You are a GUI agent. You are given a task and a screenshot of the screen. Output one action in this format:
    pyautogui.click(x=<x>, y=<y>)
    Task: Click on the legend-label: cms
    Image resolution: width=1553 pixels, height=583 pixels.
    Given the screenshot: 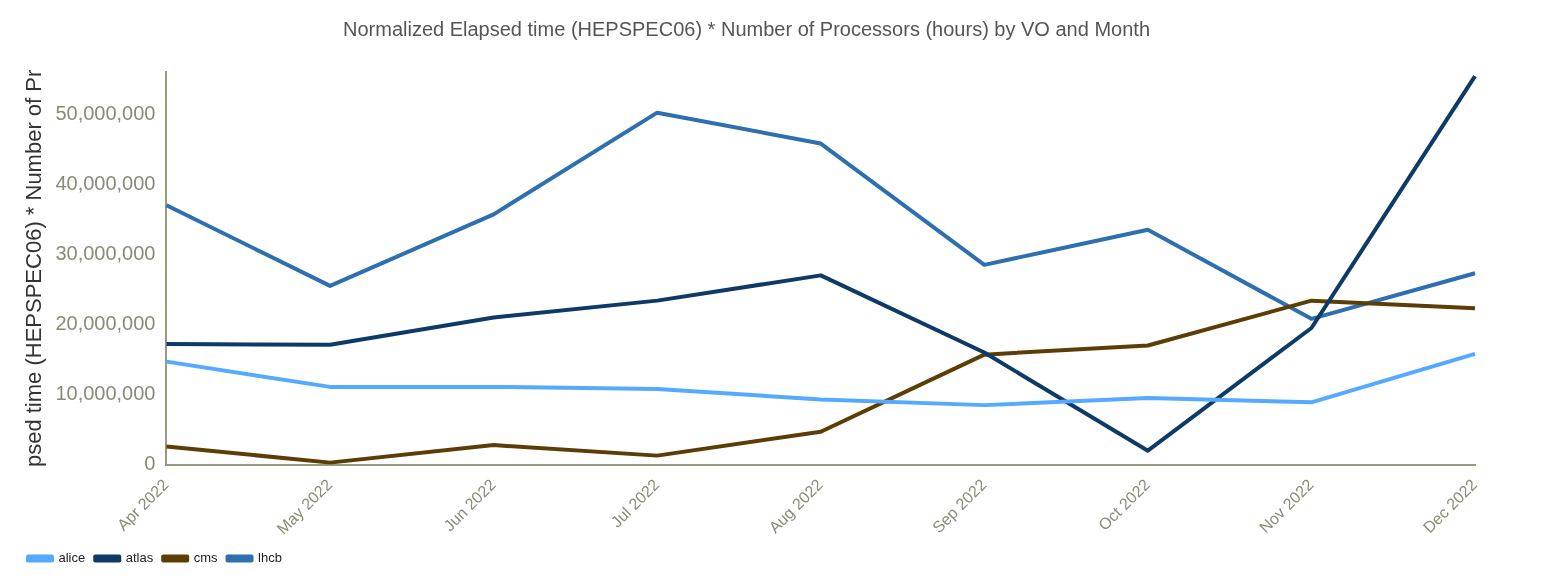 What is the action you would take?
    pyautogui.click(x=206, y=558)
    